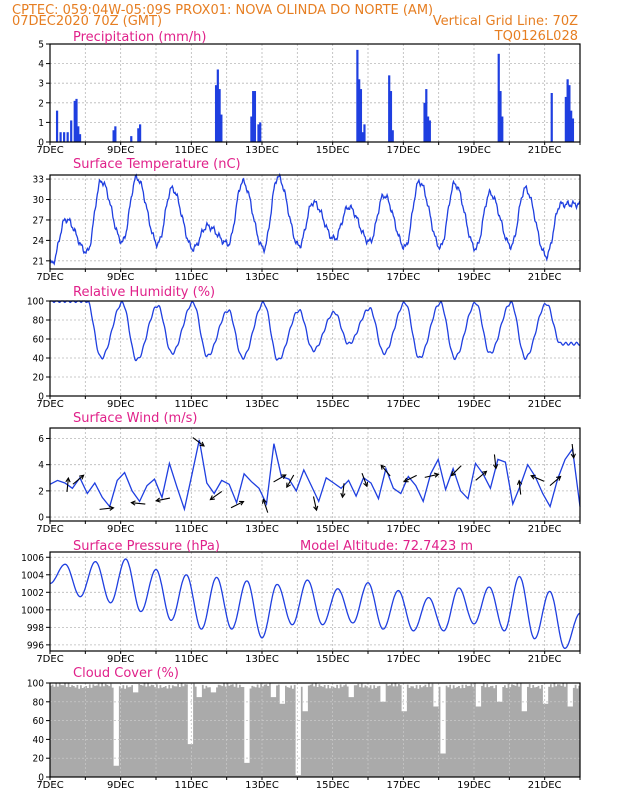  What do you see at coordinates (32, 575) in the screenshot?
I see `y-tick-label: 1004` at bounding box center [32, 575].